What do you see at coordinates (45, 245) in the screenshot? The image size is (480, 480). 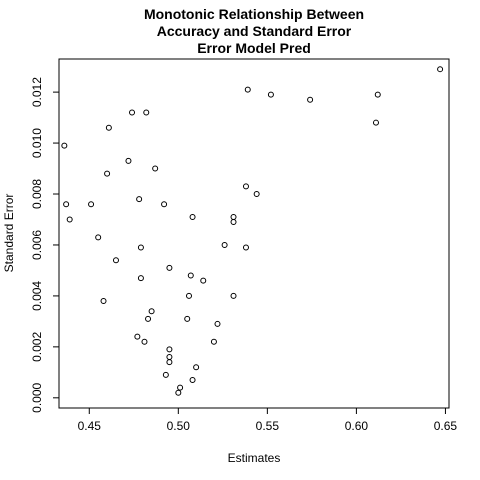 I see `y-axis: 0.000 0.002 0.004 0.006 0.008 0.010 0.012` at bounding box center [45, 245].